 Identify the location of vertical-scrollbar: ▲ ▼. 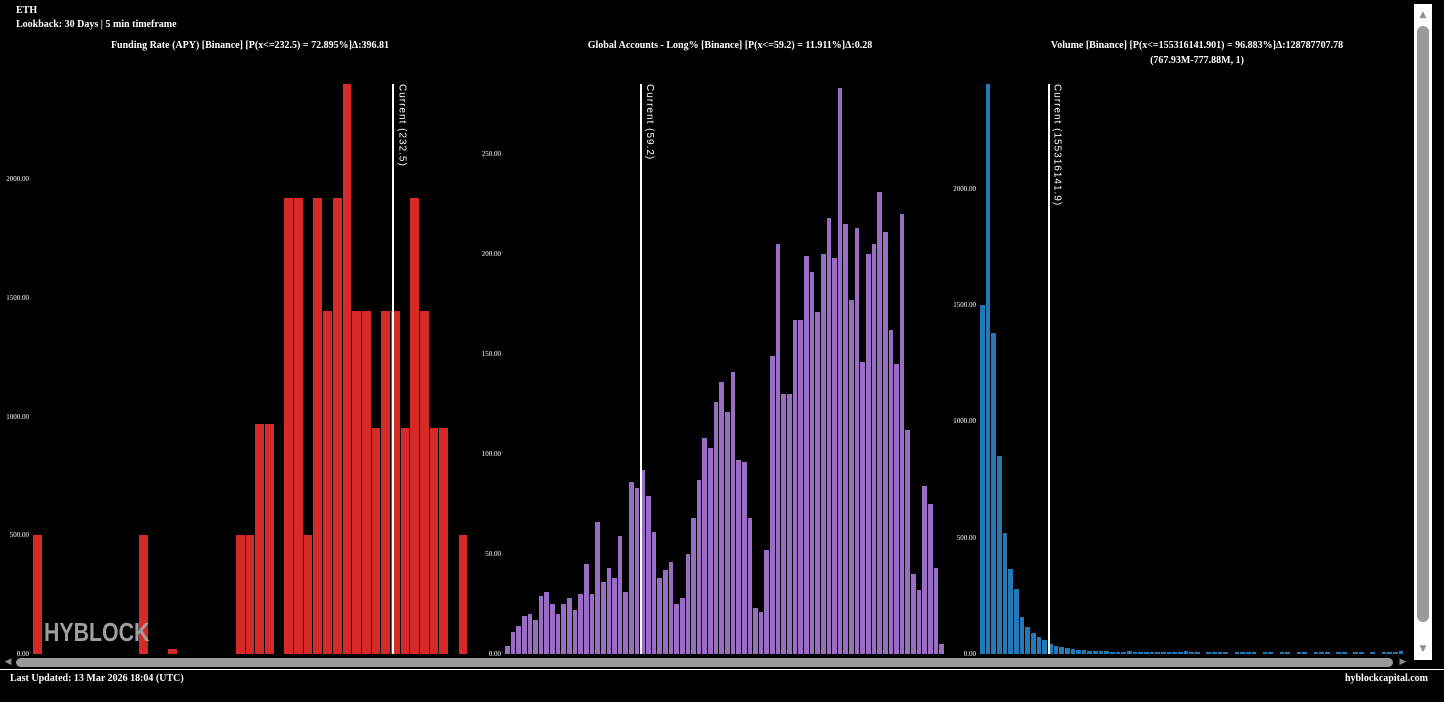
(1423, 332).